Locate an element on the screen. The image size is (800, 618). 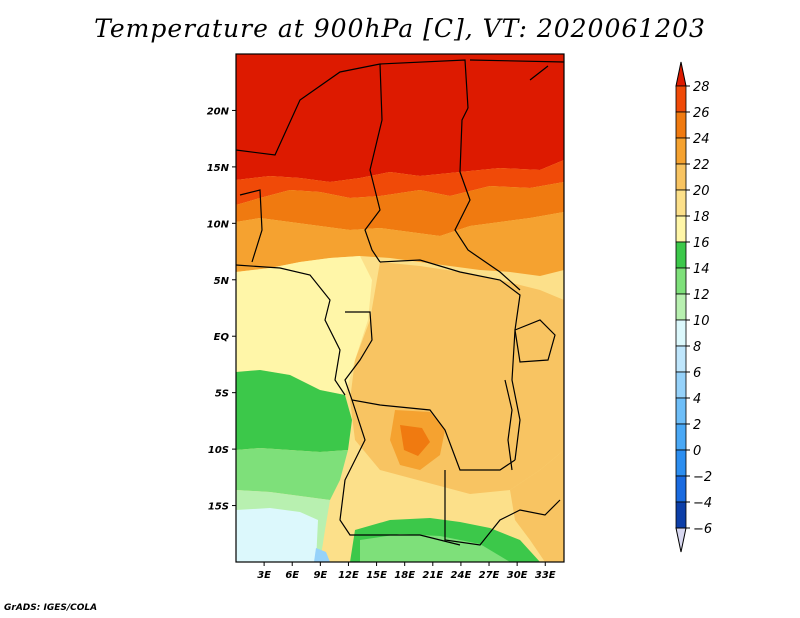
border-sahel is located at coordinates (373, 163).